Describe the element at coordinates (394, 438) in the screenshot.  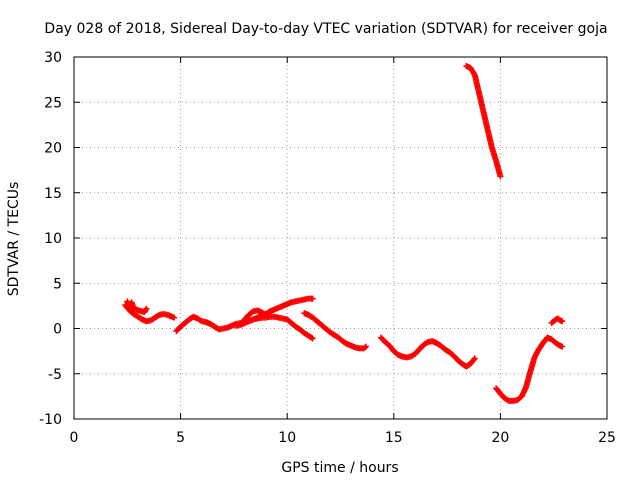
I see `x-tick-label: 15` at that location.